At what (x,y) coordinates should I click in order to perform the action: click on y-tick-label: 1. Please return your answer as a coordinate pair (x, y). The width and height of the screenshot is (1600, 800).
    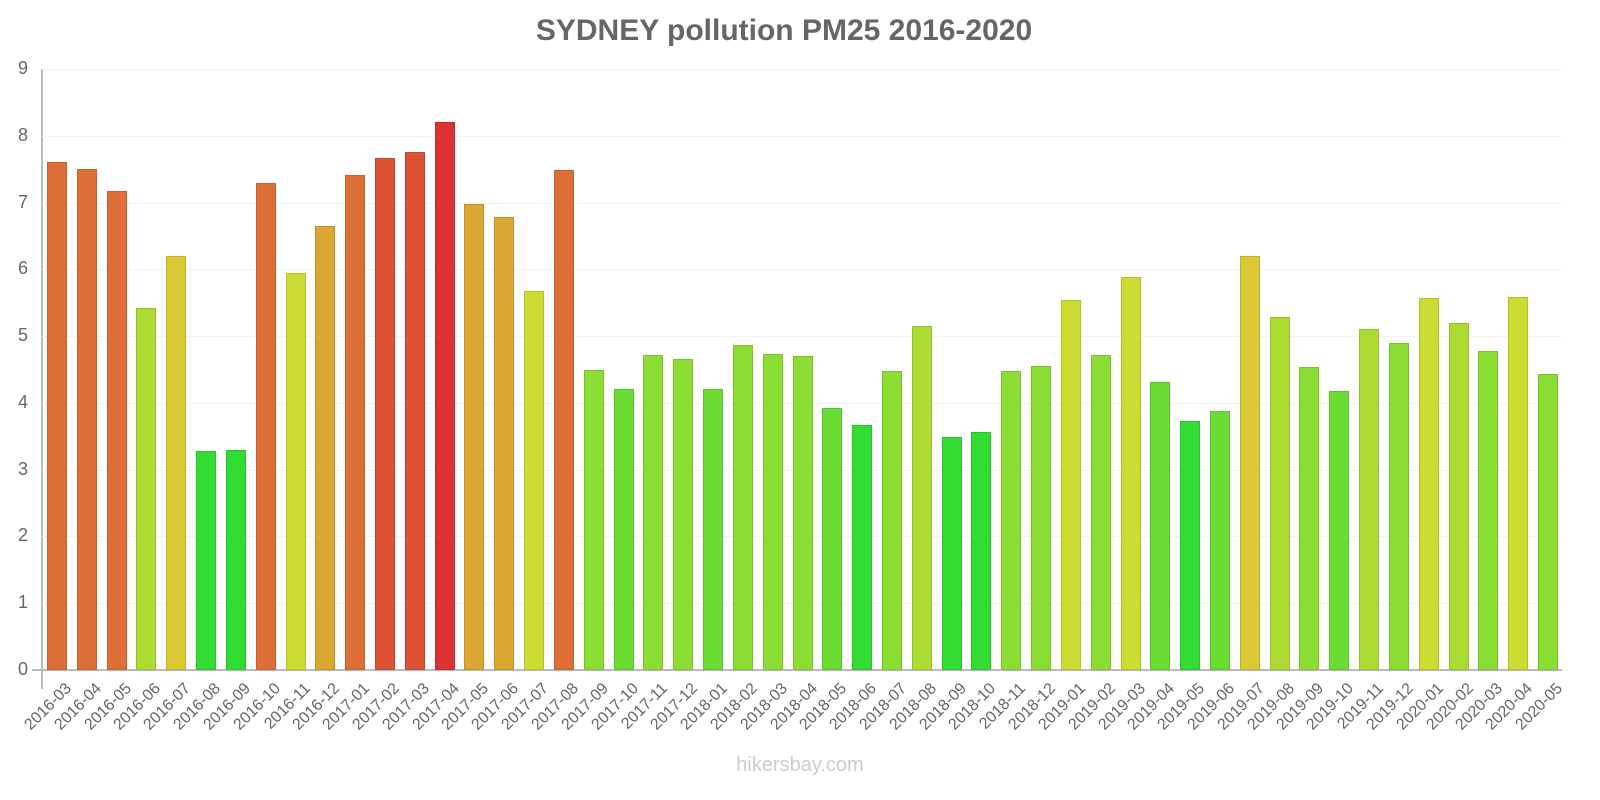
    Looking at the image, I should click on (22, 602).